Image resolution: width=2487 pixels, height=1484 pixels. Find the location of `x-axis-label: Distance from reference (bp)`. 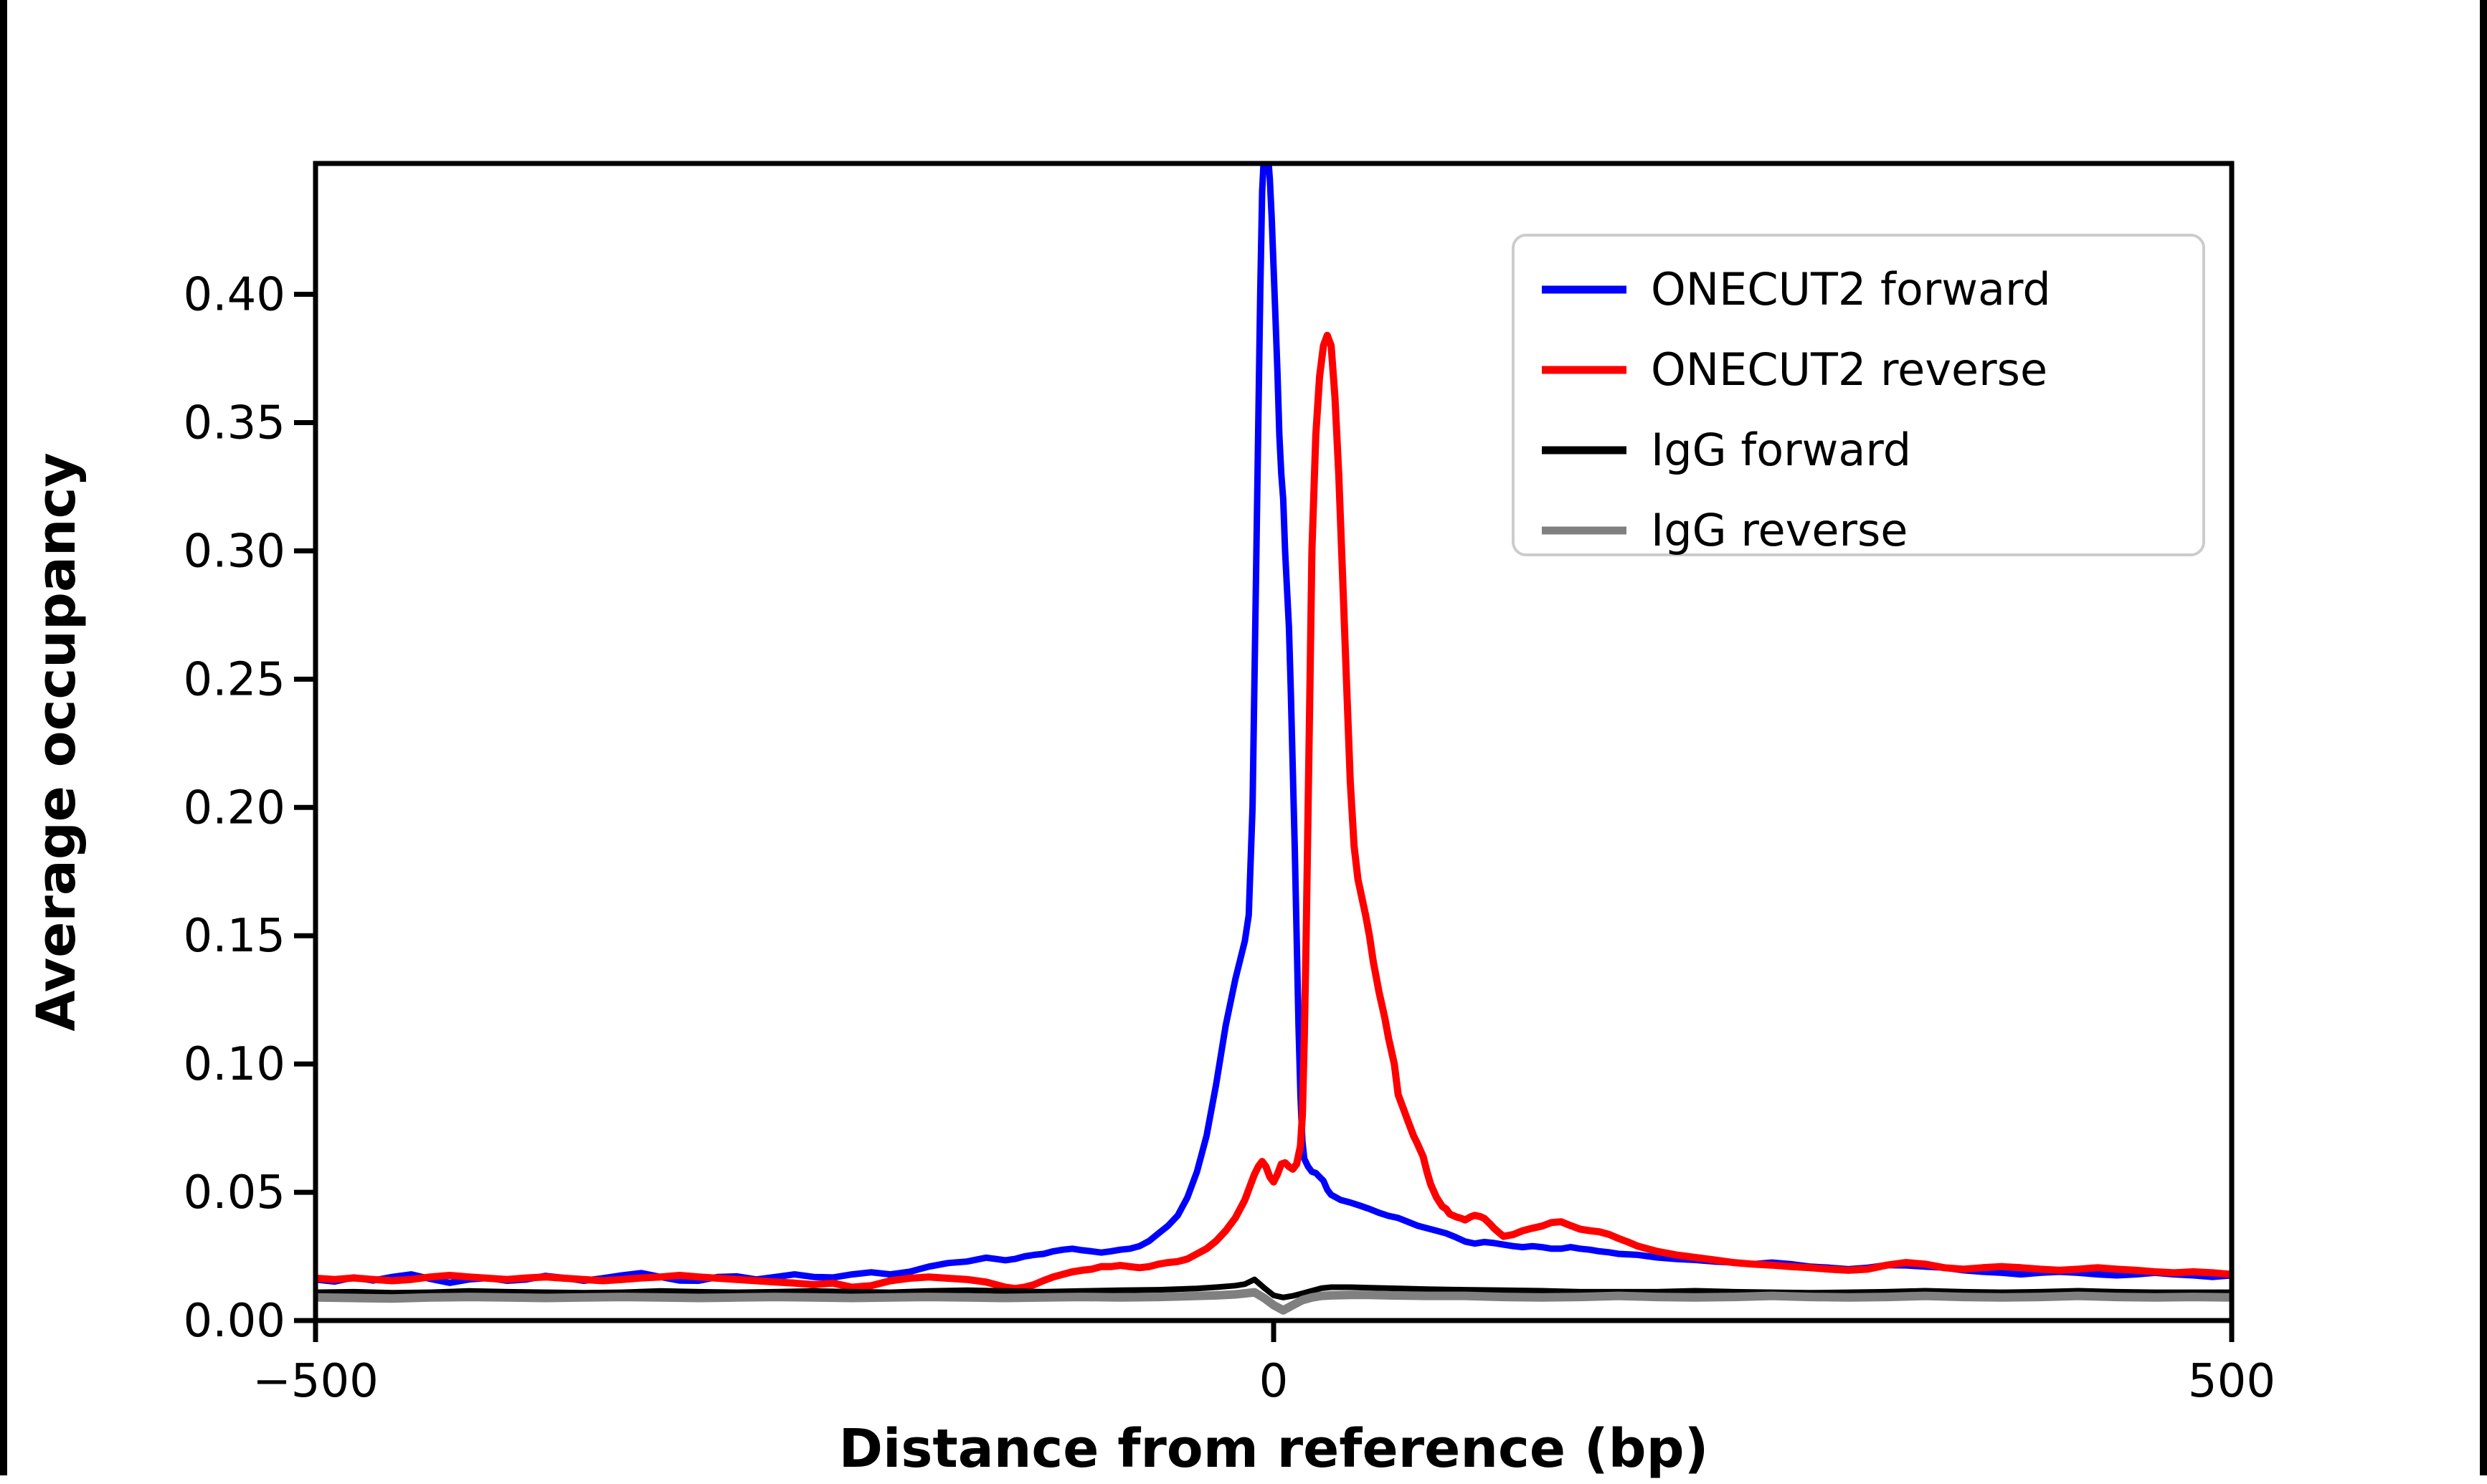

x-axis-label: Distance from reference (bp) is located at coordinates (1274, 1449).